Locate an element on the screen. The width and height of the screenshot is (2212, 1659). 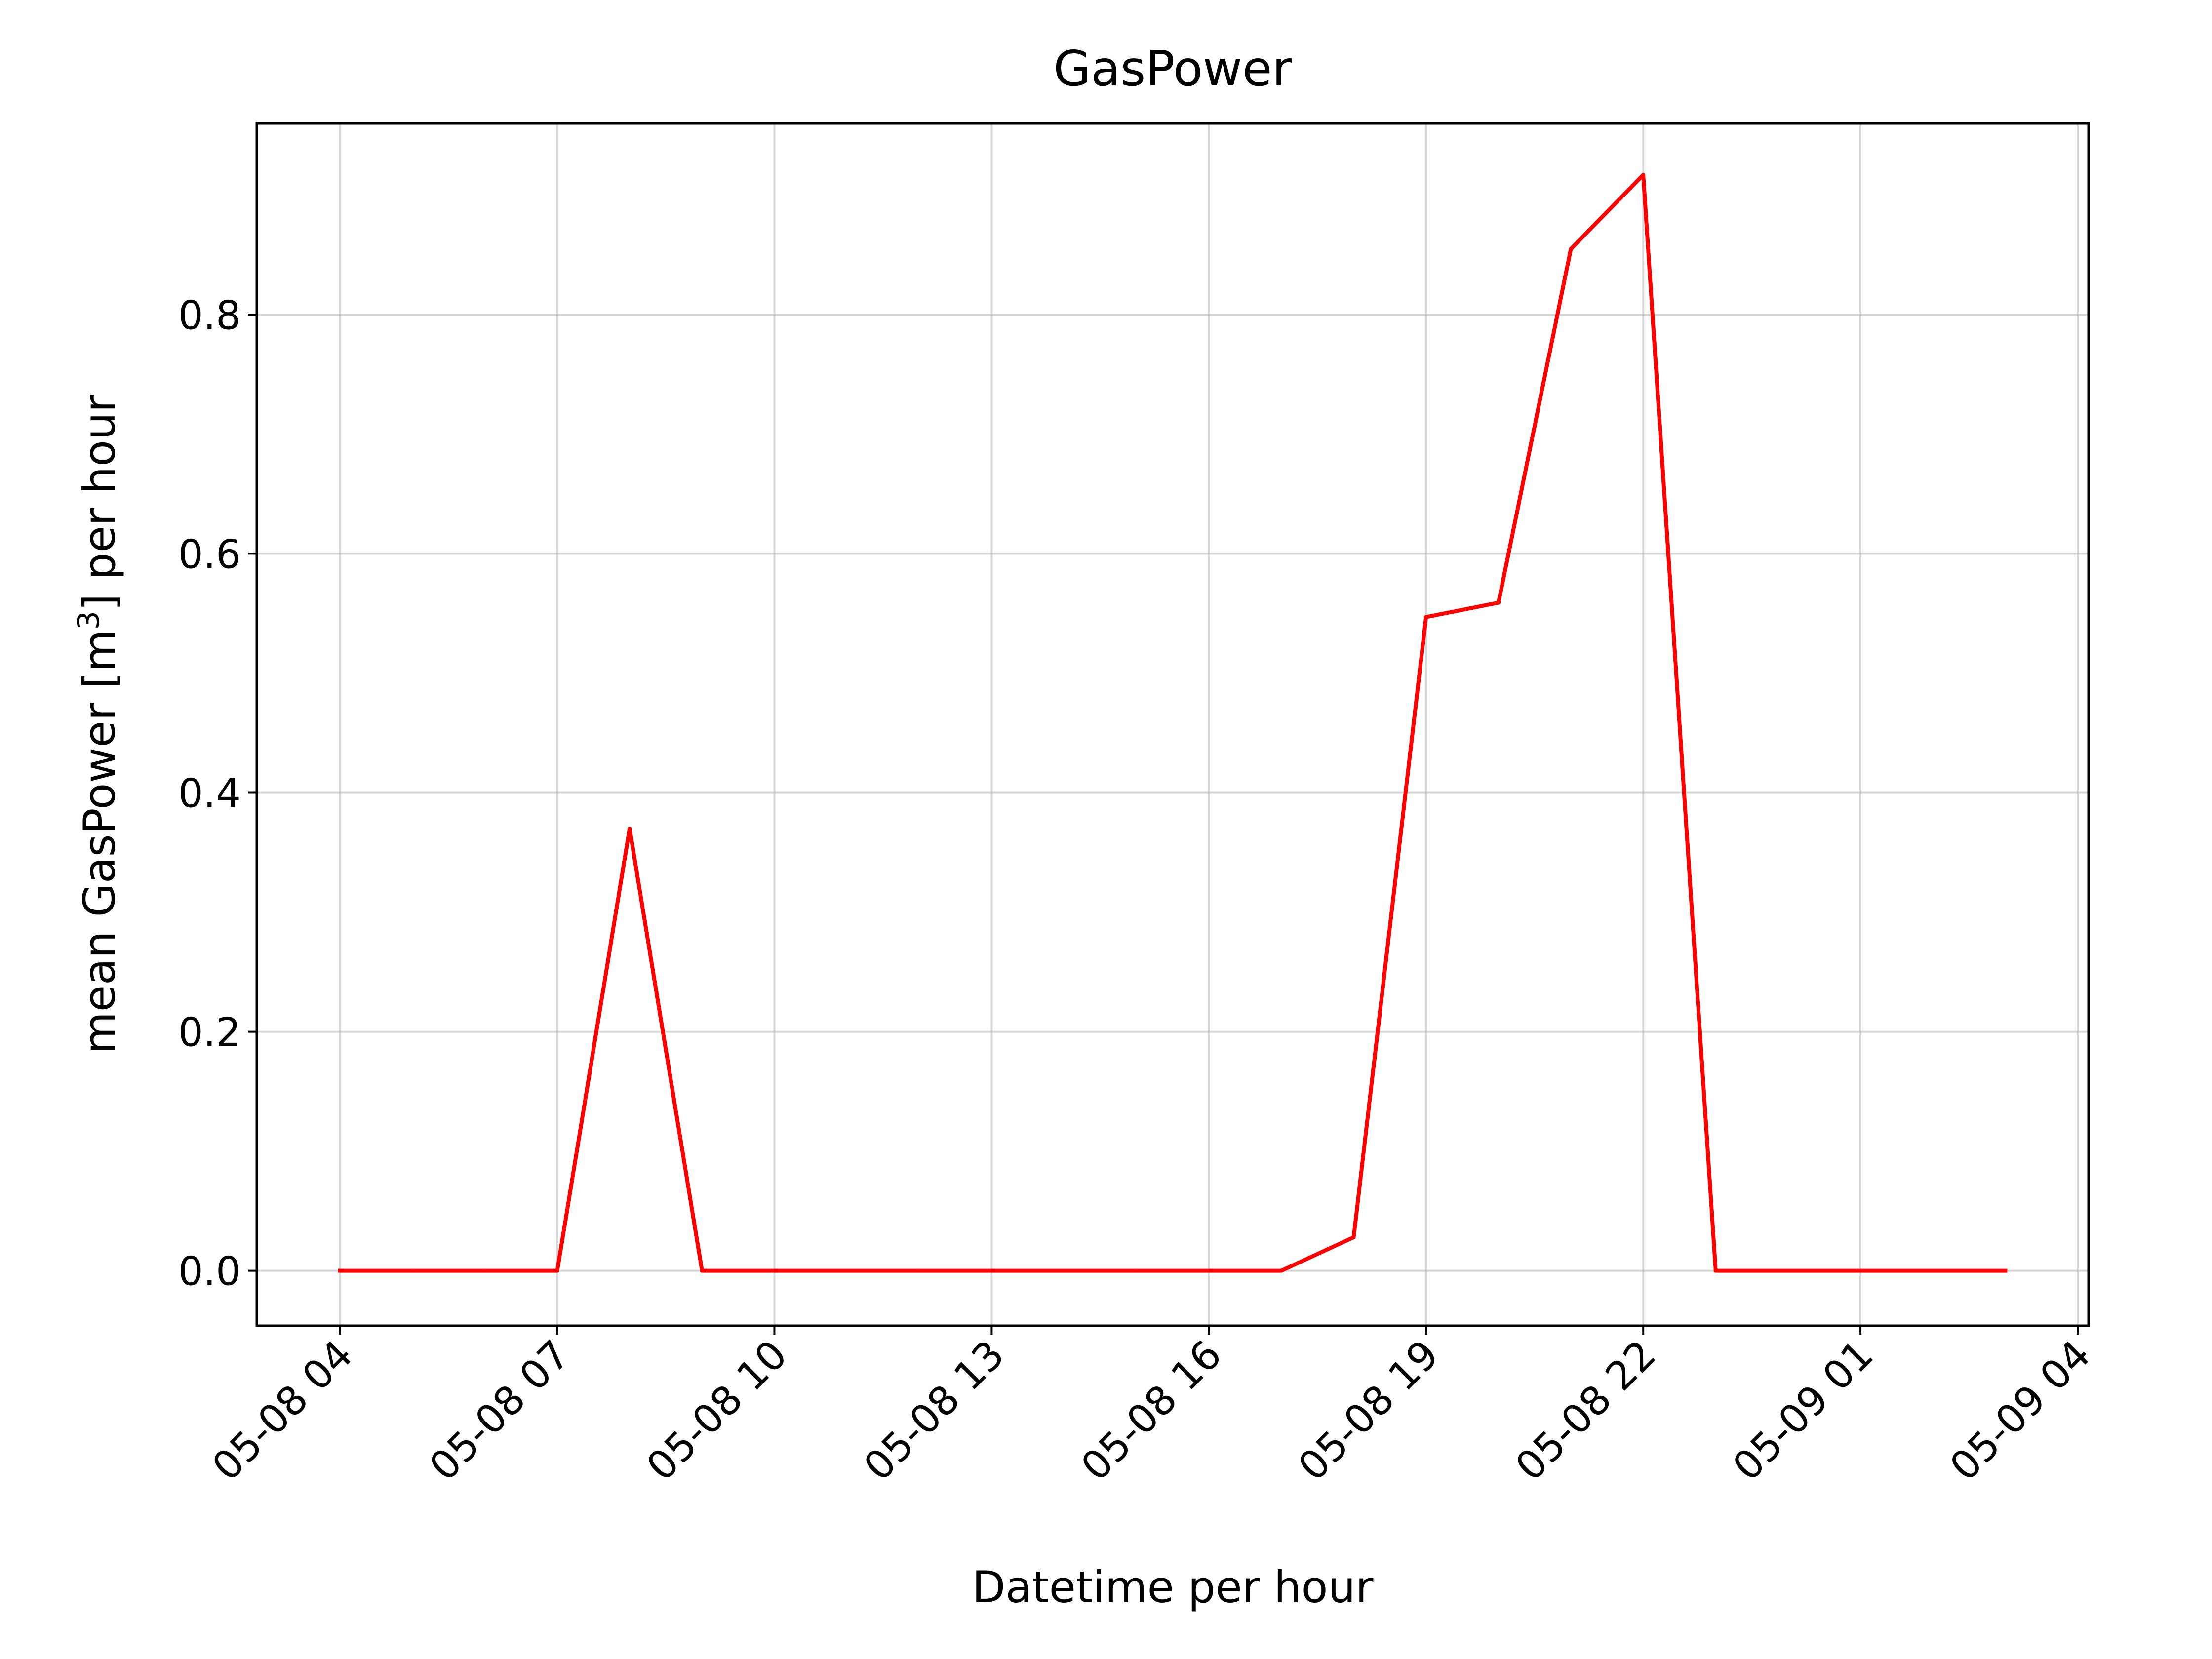
y-tick-label: 0.6 is located at coordinates (210, 554).